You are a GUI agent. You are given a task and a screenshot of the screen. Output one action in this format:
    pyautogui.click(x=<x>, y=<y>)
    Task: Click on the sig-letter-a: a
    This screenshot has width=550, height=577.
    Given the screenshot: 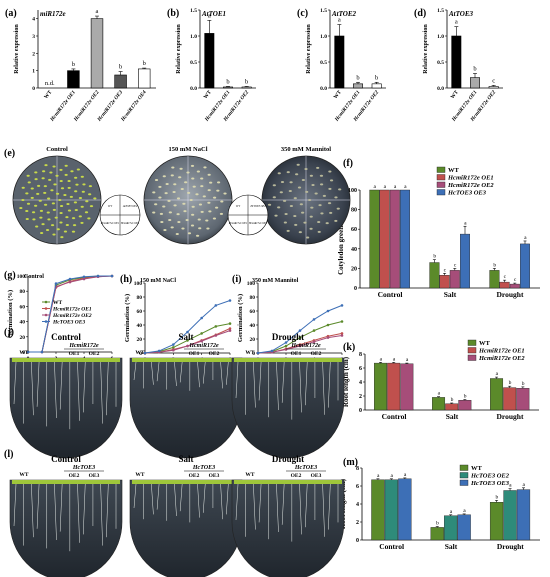 What is the action you would take?
    pyautogui.click(x=97, y=11)
    